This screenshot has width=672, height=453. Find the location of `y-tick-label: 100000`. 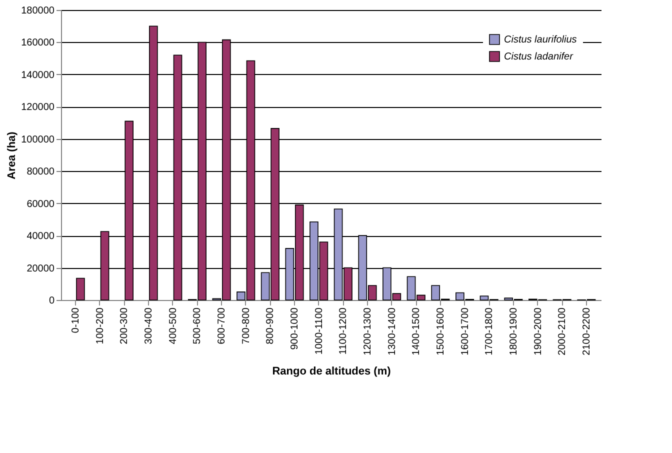

y-tick-label: 100000 is located at coordinates (38, 140).